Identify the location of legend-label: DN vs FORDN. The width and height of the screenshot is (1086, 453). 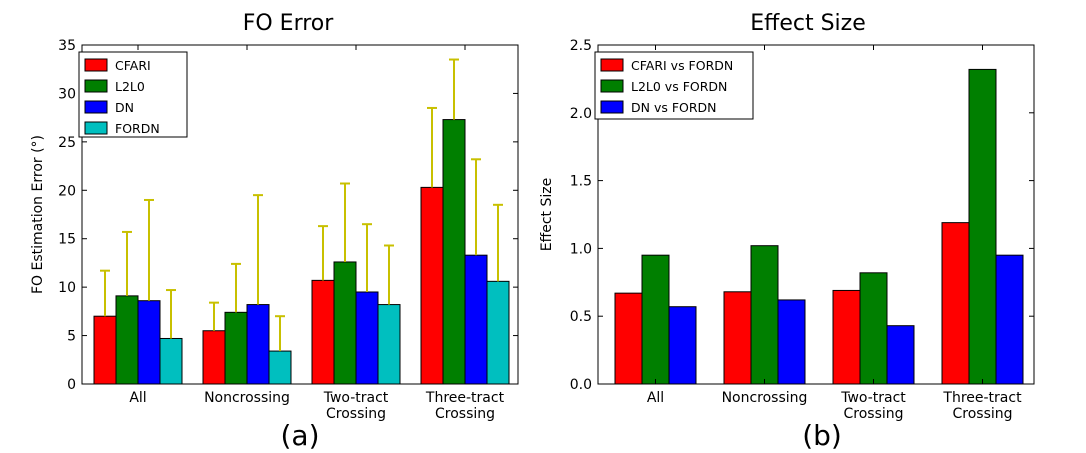
(674, 107).